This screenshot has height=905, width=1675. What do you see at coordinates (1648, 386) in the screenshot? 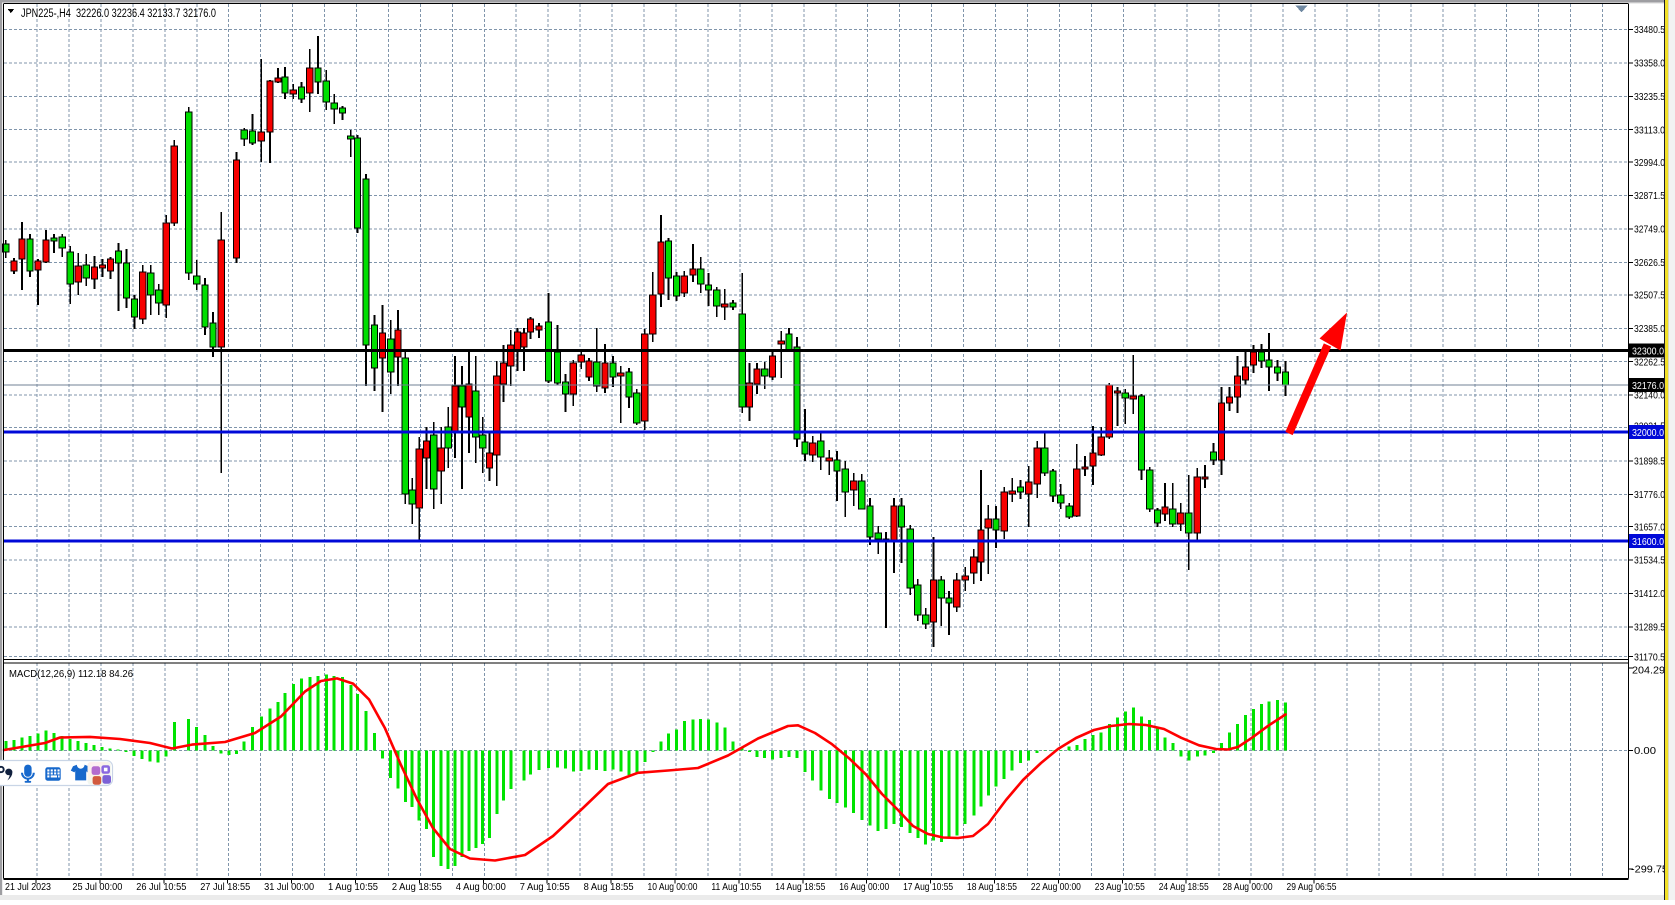
I see `svg-text: 32176.0` at bounding box center [1648, 386].